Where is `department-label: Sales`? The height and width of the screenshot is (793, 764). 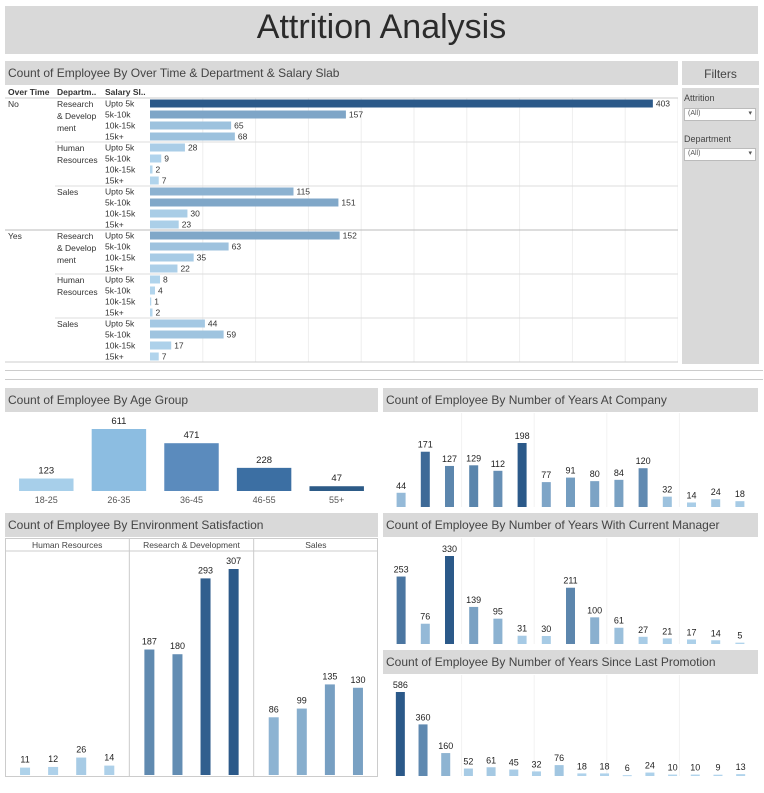
department-label: Sales is located at coordinates (67, 324).